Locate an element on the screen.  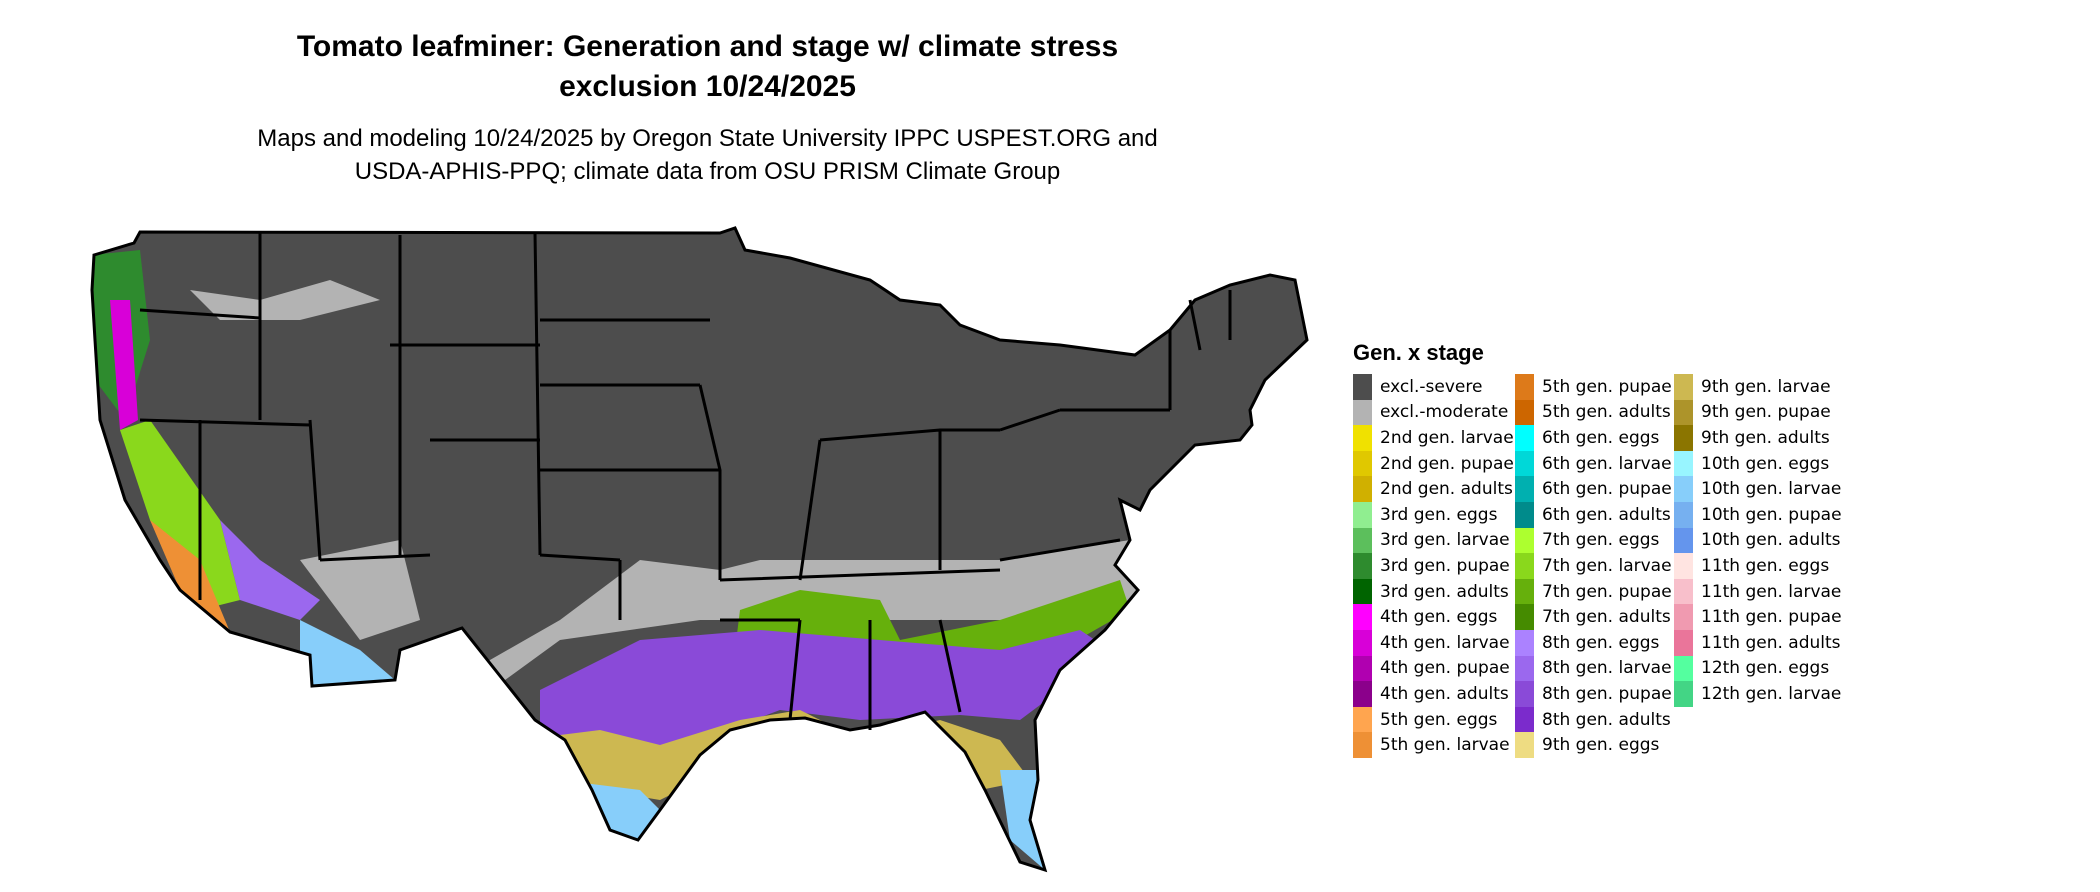
legend-item: 4th gen. larvae is located at coordinates (1434, 642).